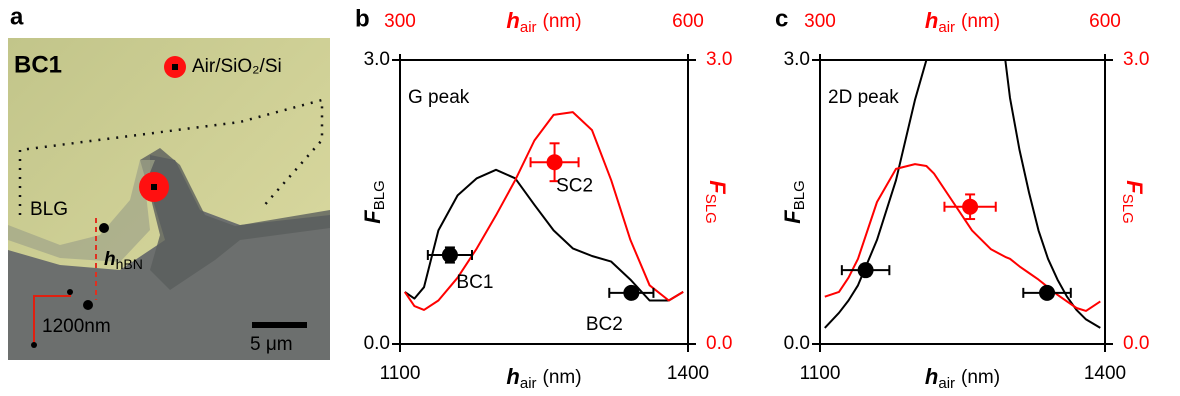  Describe the element at coordinates (237, 66) in the screenshot. I see `legend-label: Air/SiO₂/Si` at that location.